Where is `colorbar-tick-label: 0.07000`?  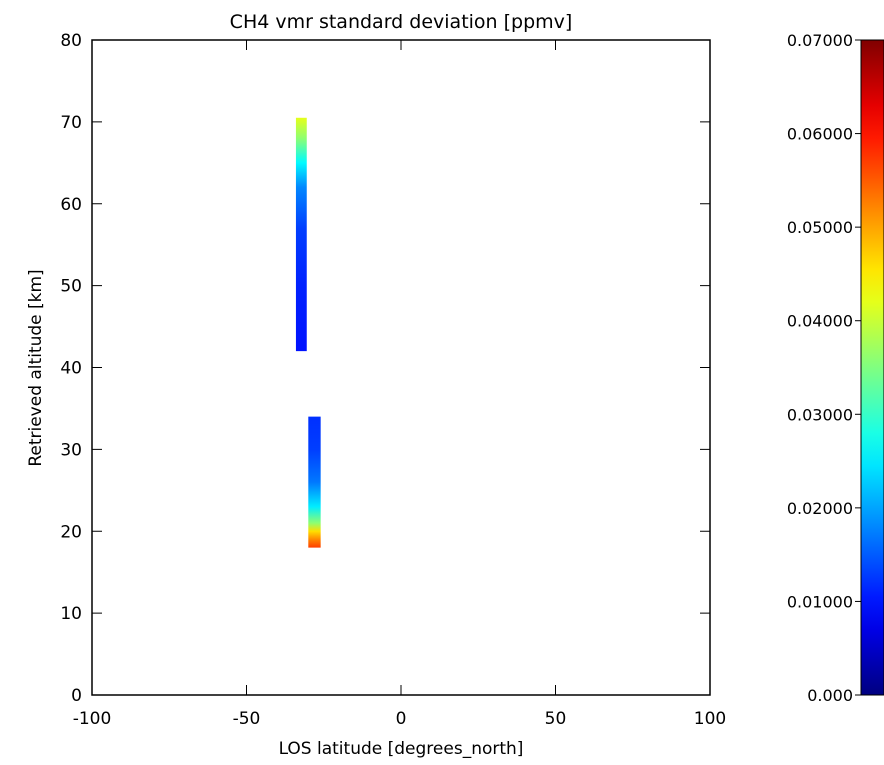 colorbar-tick-label: 0.07000 is located at coordinates (820, 40).